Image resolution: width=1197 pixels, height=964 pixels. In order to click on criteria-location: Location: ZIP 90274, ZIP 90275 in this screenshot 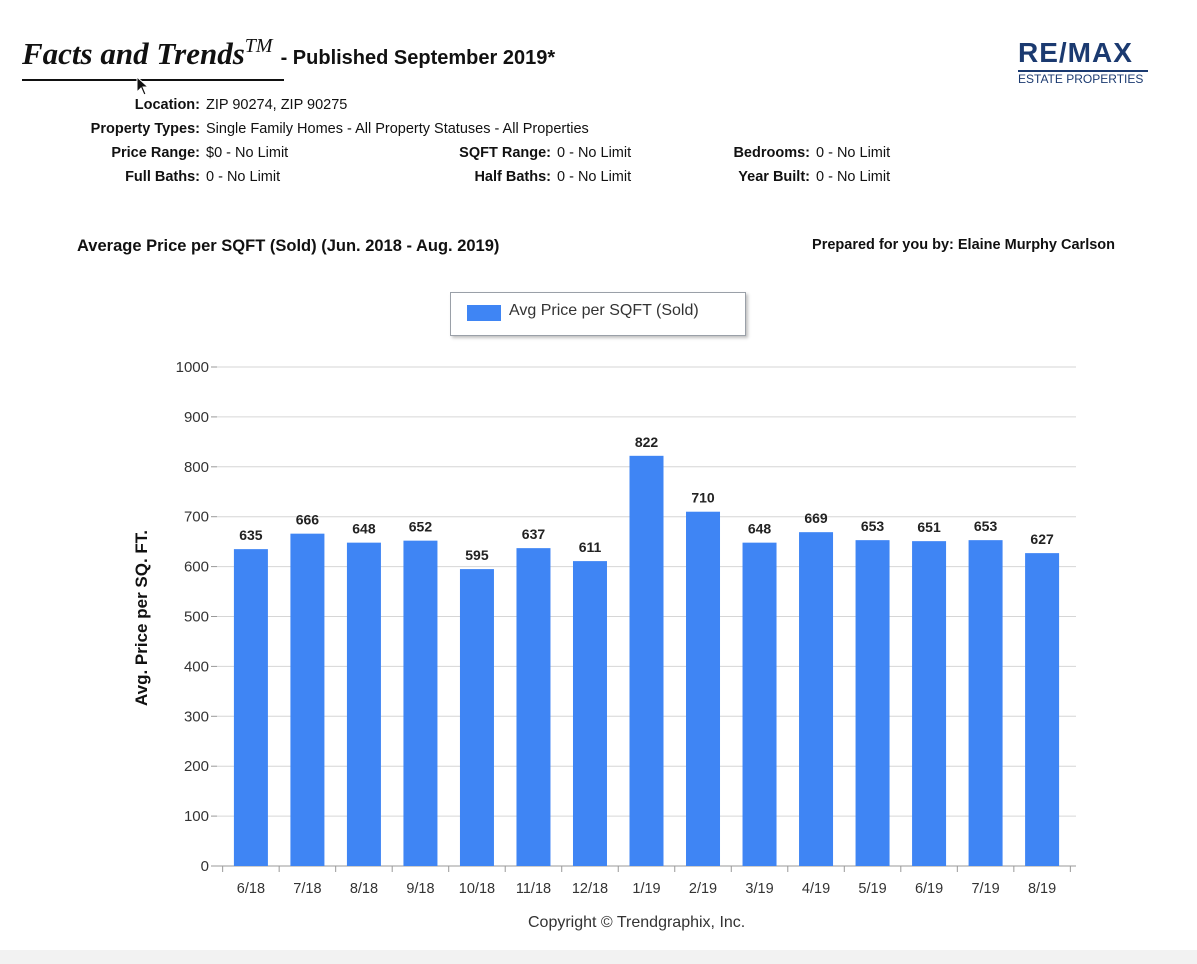, I will do `click(194, 105)`.